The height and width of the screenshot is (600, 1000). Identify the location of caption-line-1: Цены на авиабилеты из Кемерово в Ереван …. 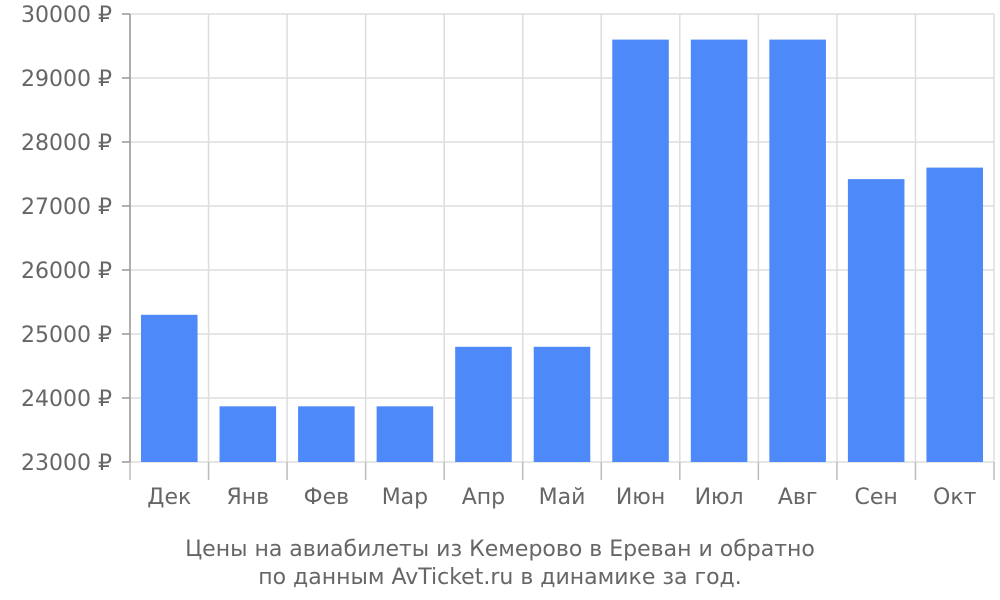
(500, 549).